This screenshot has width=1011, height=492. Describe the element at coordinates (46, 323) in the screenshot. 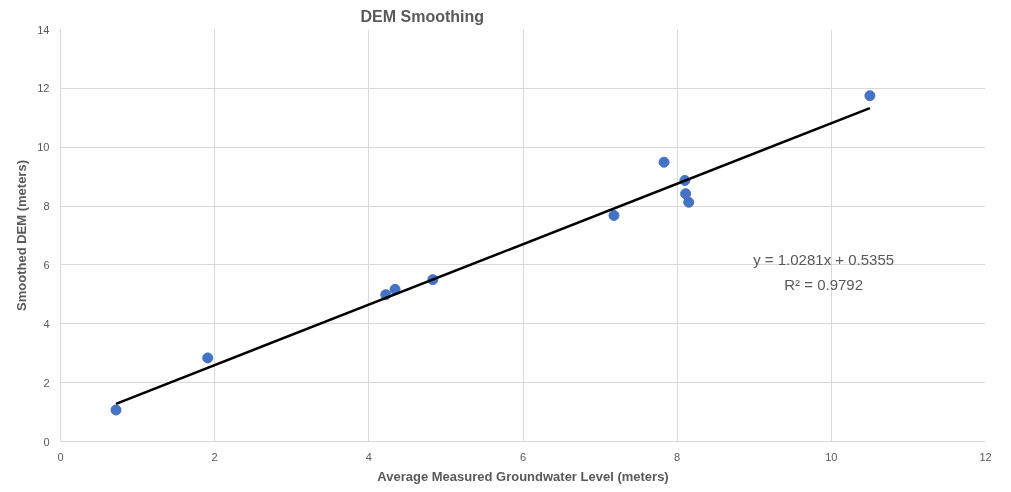

I see `y-tick-label: 4` at that location.